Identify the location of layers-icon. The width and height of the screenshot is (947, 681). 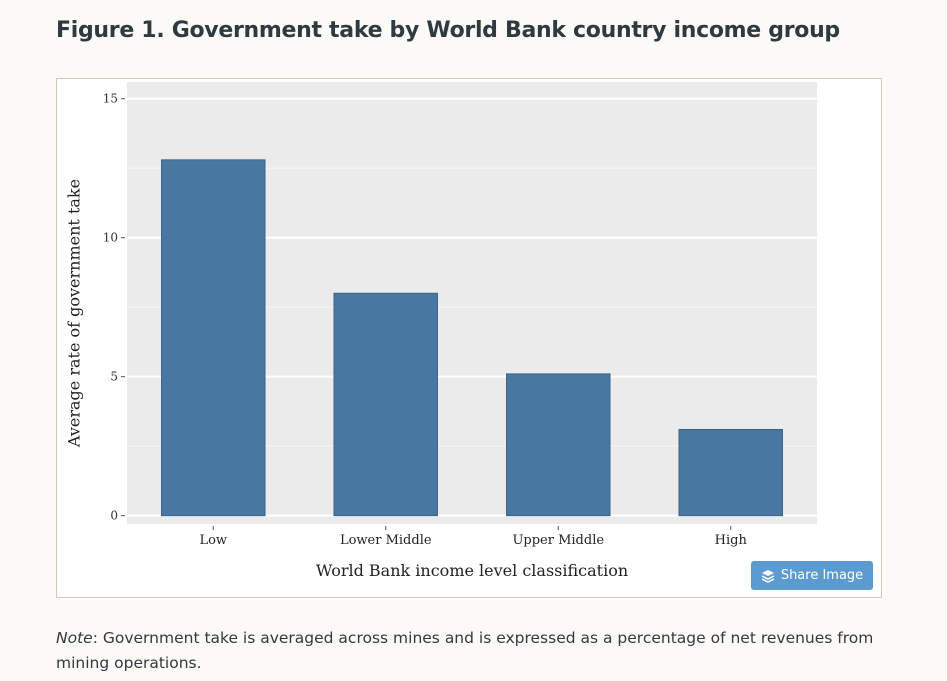
(768, 576).